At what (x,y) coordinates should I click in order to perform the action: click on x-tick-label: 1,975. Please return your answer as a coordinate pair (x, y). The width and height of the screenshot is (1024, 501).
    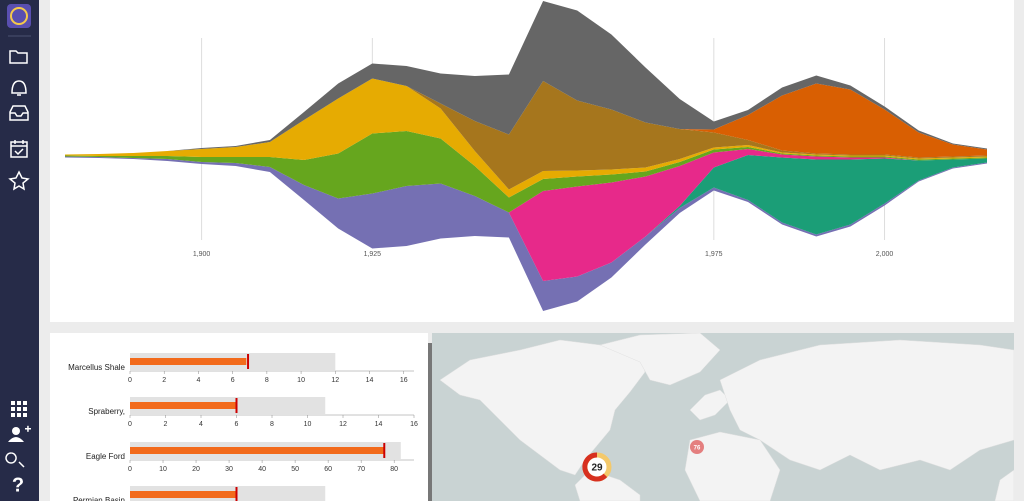
    Looking at the image, I should click on (714, 254).